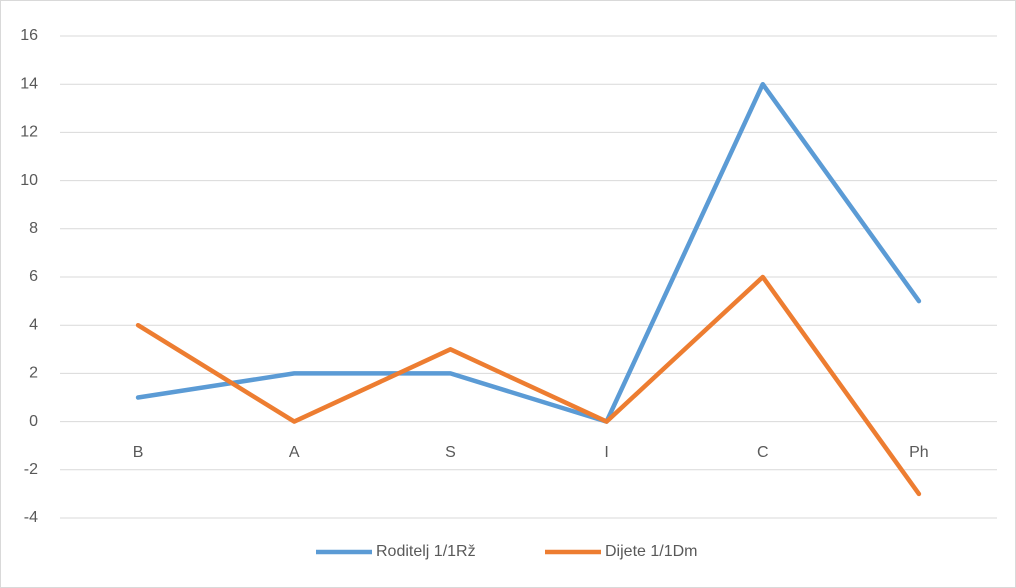 The width and height of the screenshot is (1016, 588). Describe the element at coordinates (919, 452) in the screenshot. I see `x-tick-label: Ph` at that location.